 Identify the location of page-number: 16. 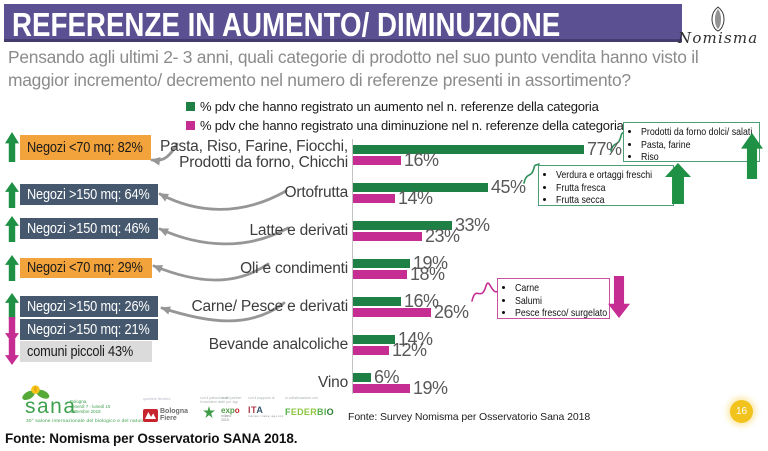
(741, 411).